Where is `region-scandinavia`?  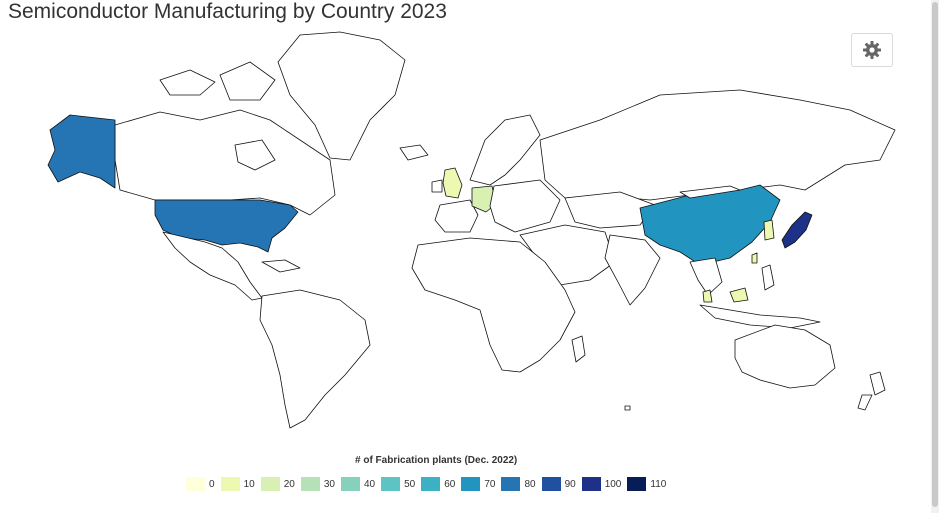
region-scandinavia is located at coordinates (505, 150).